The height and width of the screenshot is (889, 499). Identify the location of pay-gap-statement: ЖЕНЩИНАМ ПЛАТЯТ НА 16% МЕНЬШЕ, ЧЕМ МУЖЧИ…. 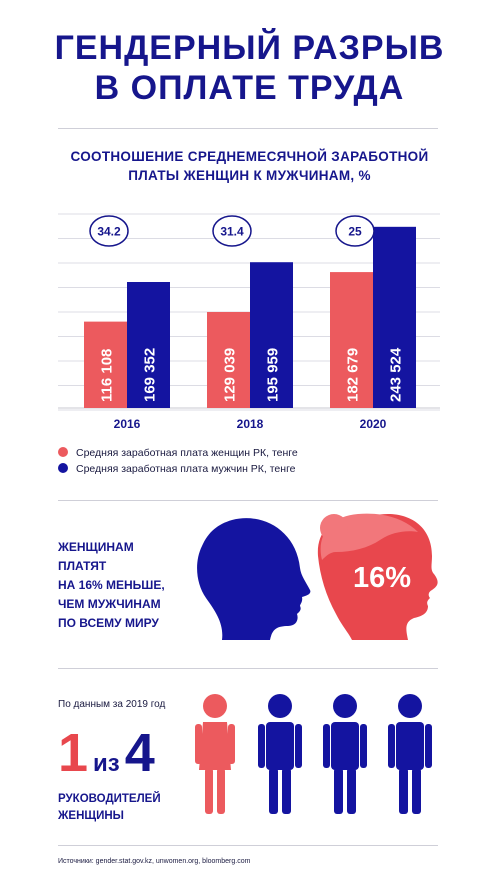
(123, 585).